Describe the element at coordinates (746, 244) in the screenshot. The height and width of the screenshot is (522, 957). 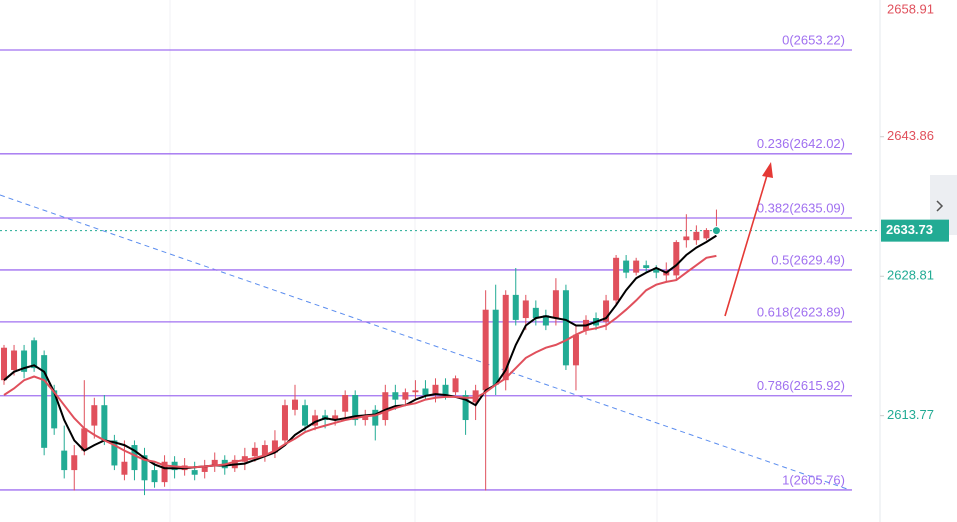
I see `arrow-shaft` at that location.